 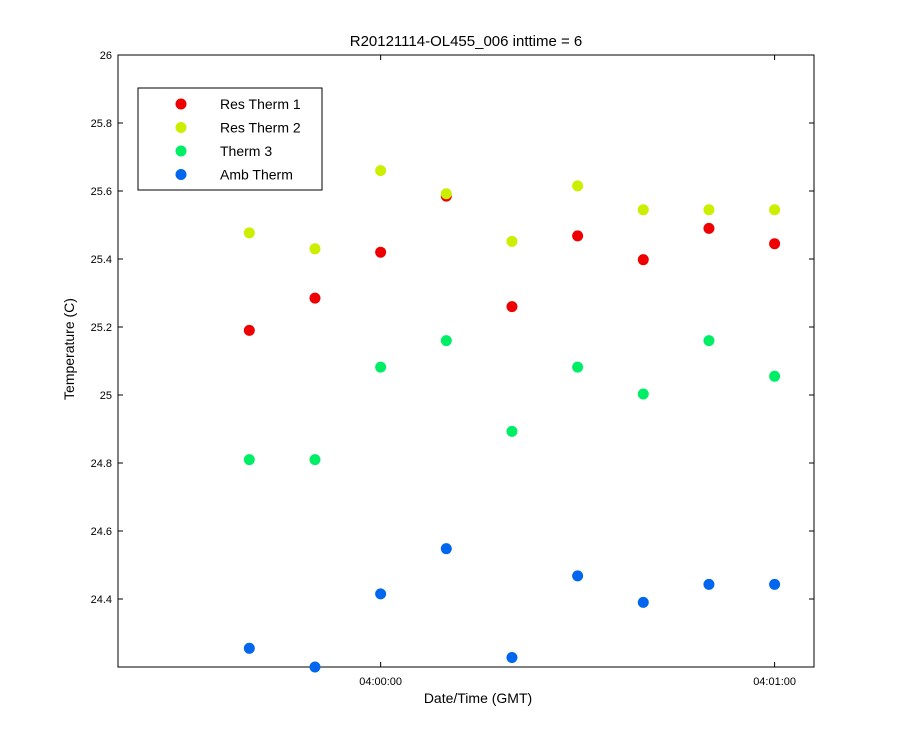 I want to click on y-tick-label: 25, so click(x=106, y=396).